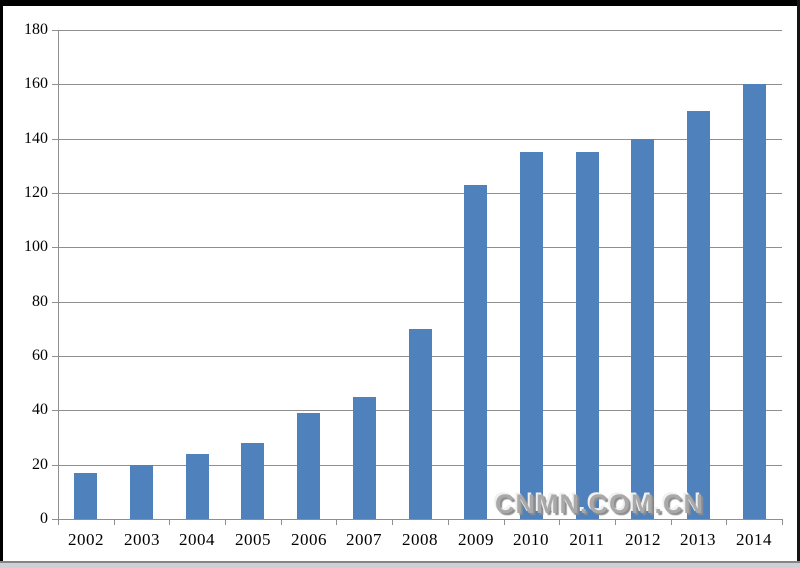 The width and height of the screenshot is (800, 568). I want to click on y-axis-label: 60, so click(40, 355).